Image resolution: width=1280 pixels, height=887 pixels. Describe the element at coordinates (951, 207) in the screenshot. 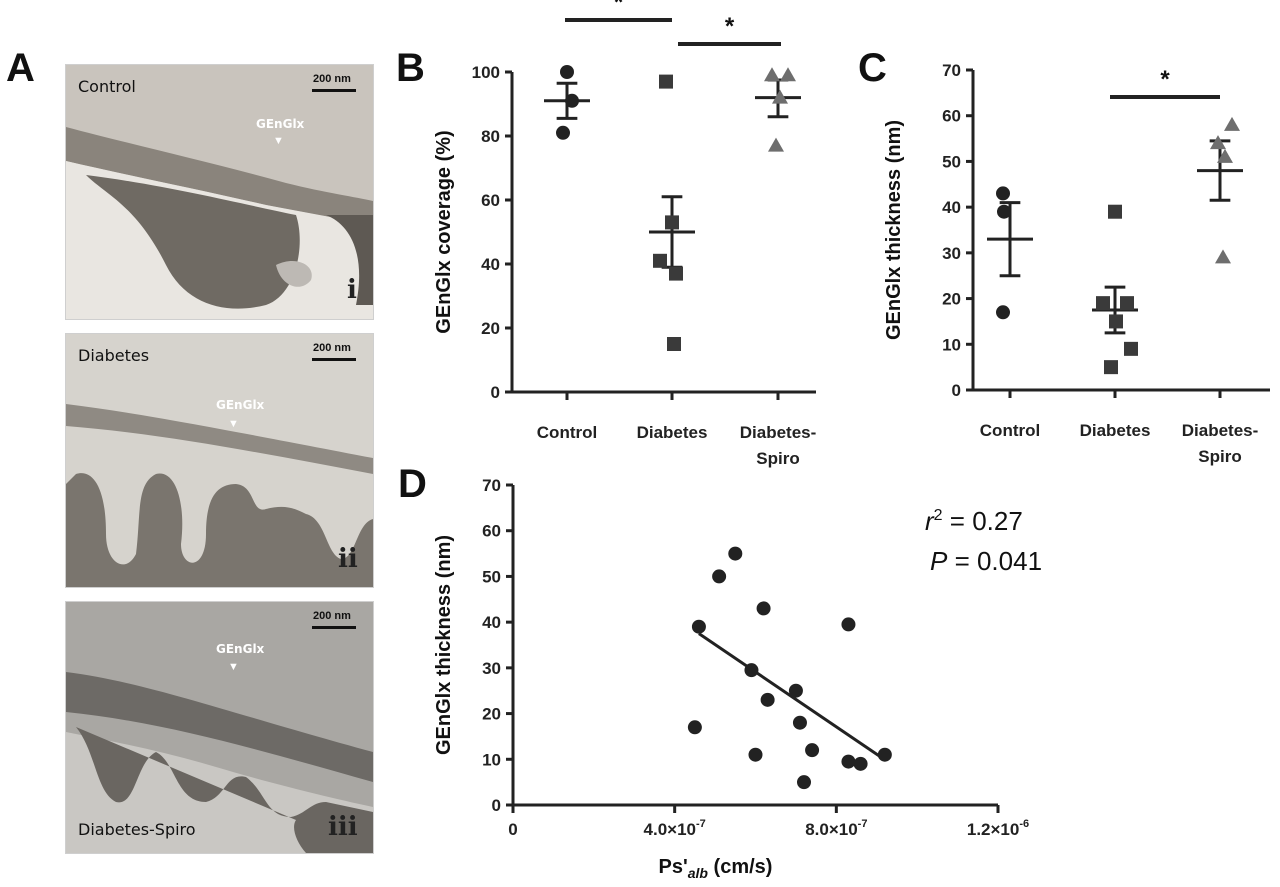

I see `y-tick-label: 40` at that location.